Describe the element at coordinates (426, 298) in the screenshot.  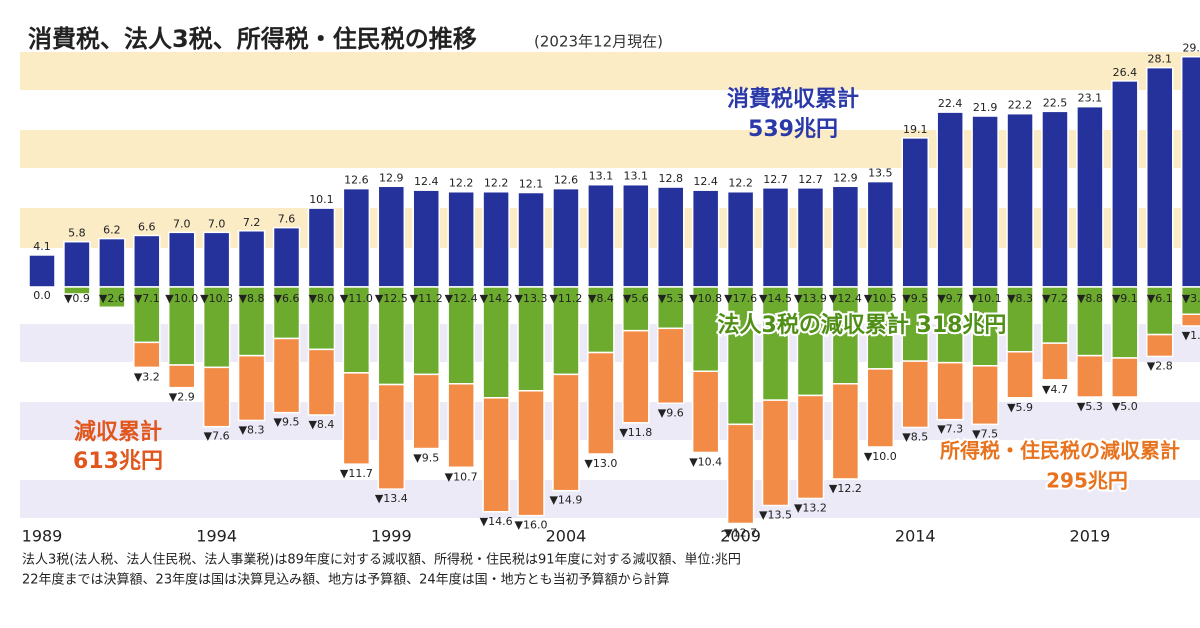
I see `value-label: ▼11.2` at that location.